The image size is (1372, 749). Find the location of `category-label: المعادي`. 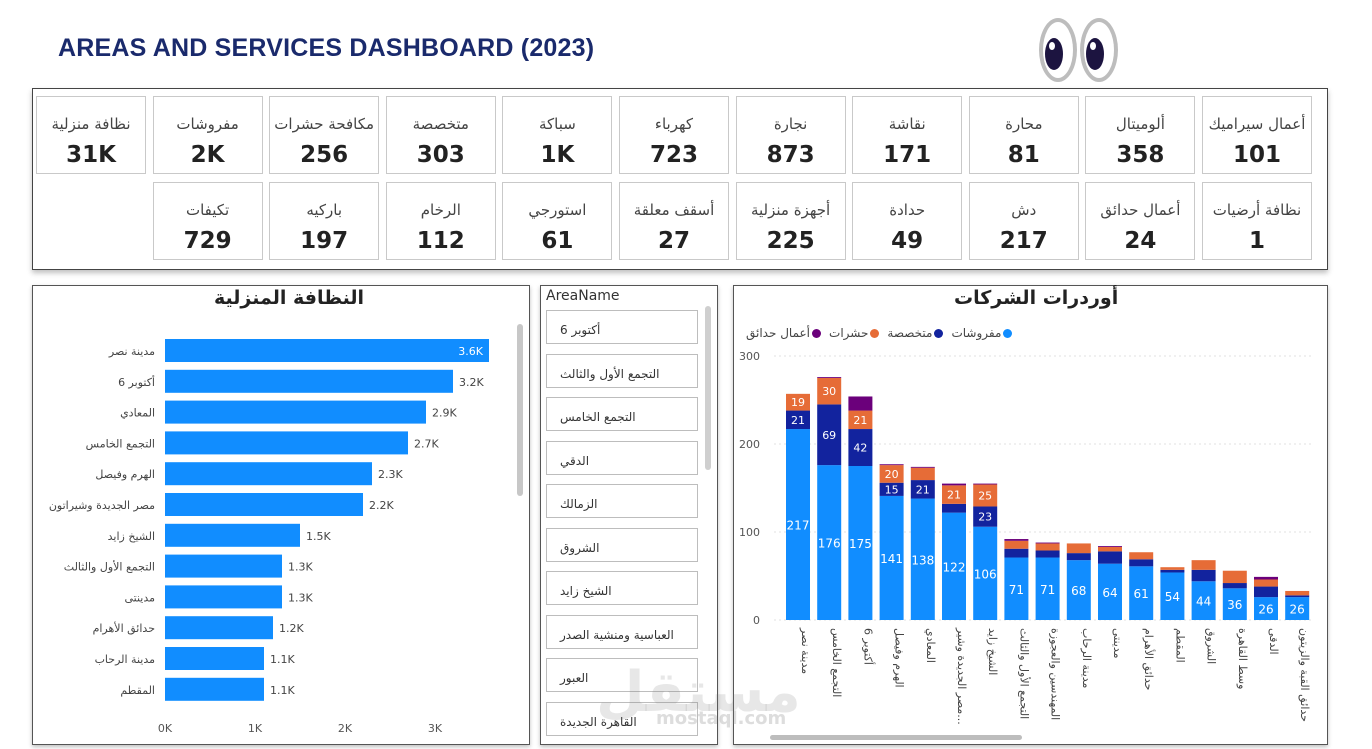

category-label: المعادي is located at coordinates (137, 413).